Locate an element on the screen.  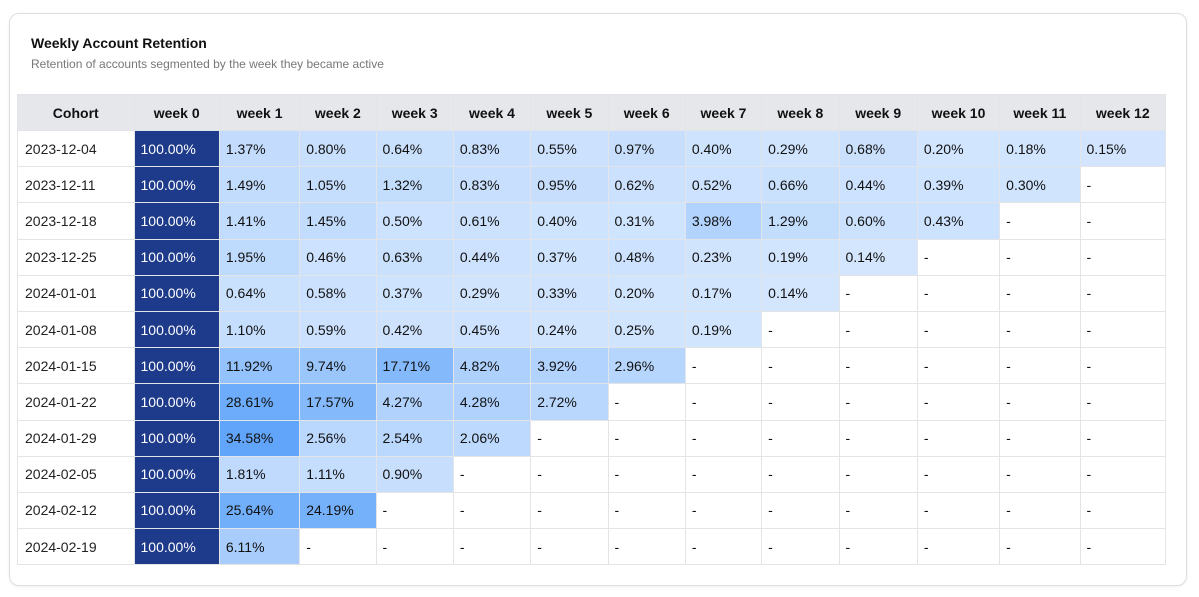
retention-cell-week-1: 0.64% is located at coordinates (259, 293).